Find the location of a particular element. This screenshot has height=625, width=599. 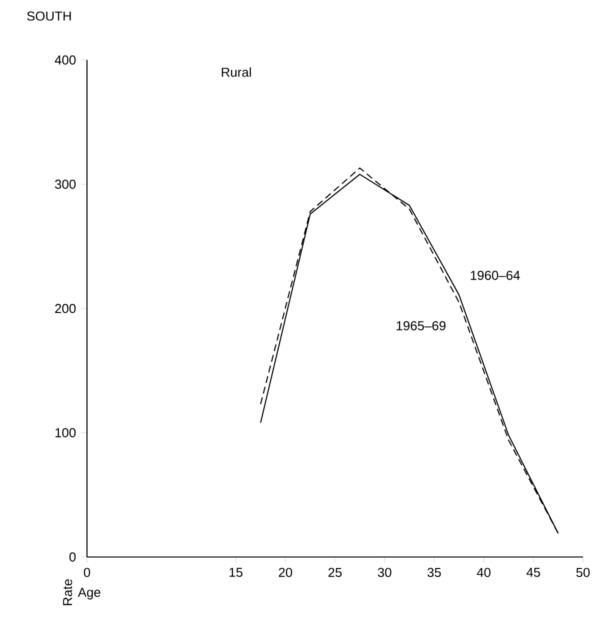

x-tick-label: 0 is located at coordinates (87, 573).